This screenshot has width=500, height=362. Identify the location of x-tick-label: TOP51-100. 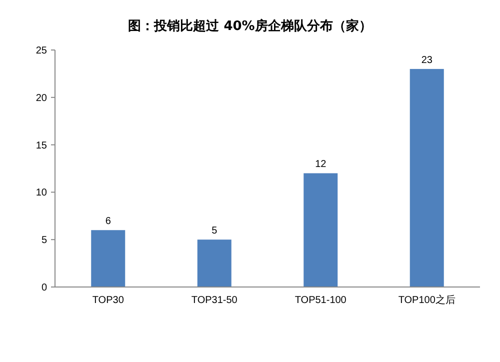
(320, 300).